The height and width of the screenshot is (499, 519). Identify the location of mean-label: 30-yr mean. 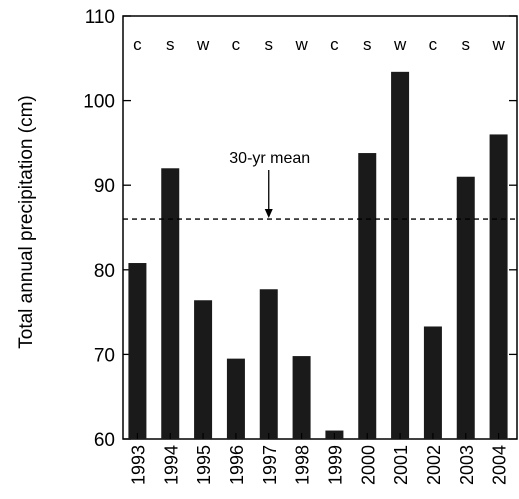
(269, 158).